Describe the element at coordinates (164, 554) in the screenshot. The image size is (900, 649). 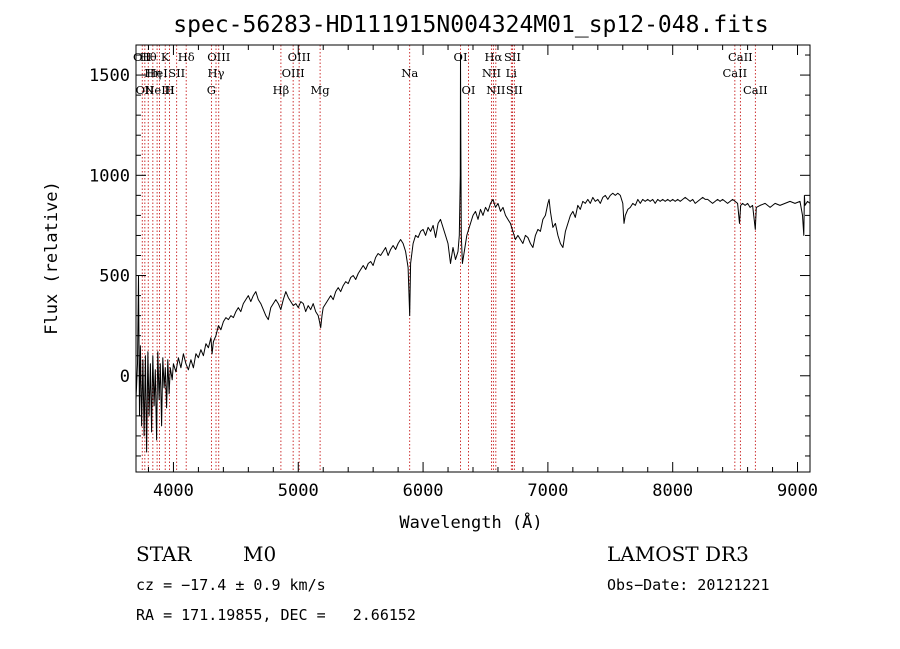
I see `object-class: STAR` at that location.